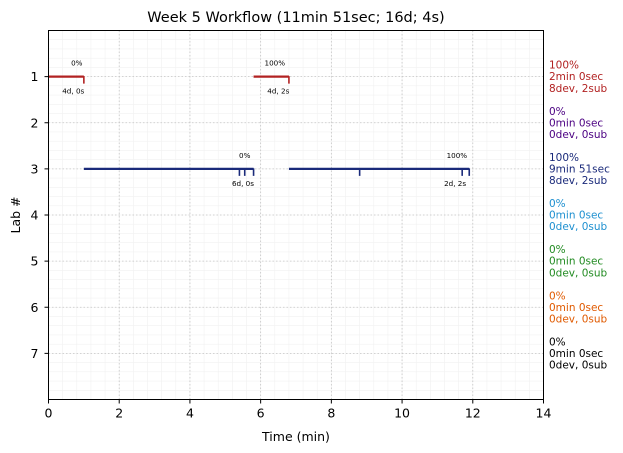 Image resolution: width=623 pixels, height=453 pixels. What do you see at coordinates (35, 168) in the screenshot?
I see `y-tick-label: 3` at bounding box center [35, 168].